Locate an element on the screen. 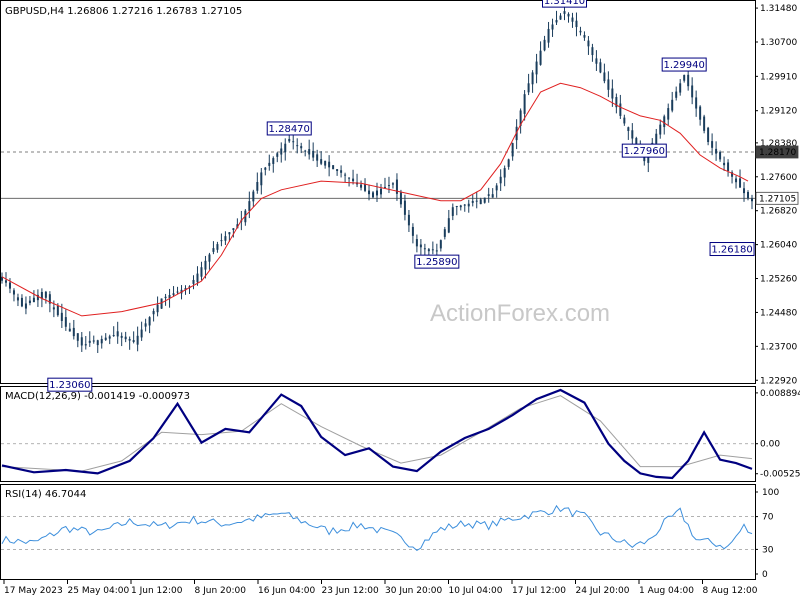 This screenshot has width=800, height=600. macd-panel-title: MACD(12,26,9) -0.001419 -0.000973 is located at coordinates (97, 396).